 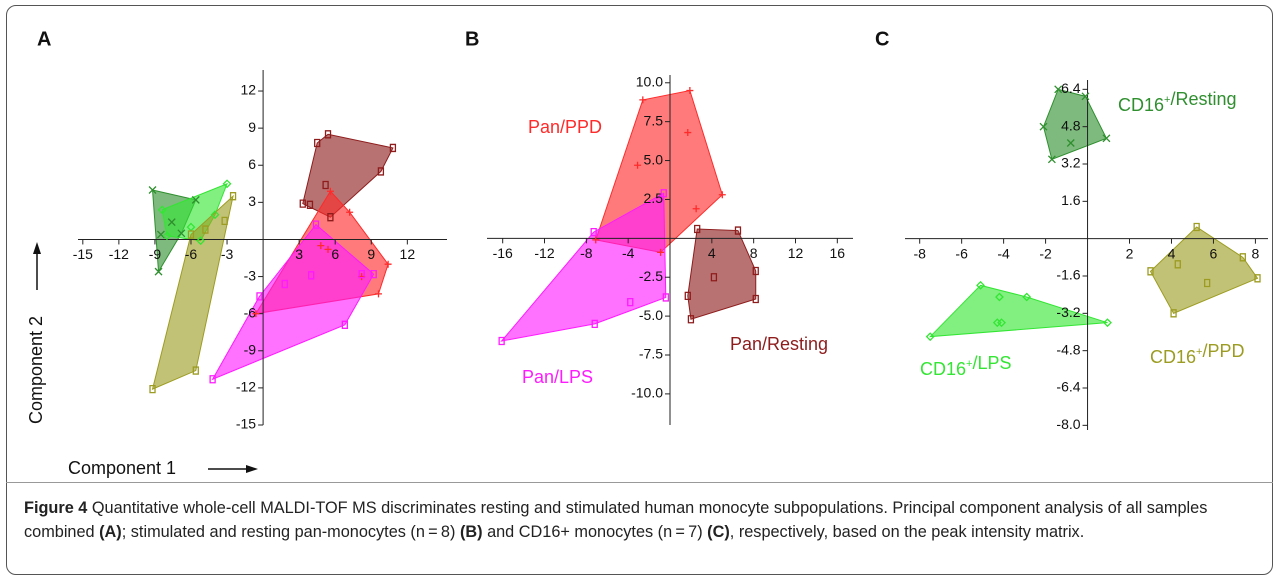 What do you see at coordinates (1197, 354) in the screenshot?
I see `series-label: CD16+/PPD` at bounding box center [1197, 354].